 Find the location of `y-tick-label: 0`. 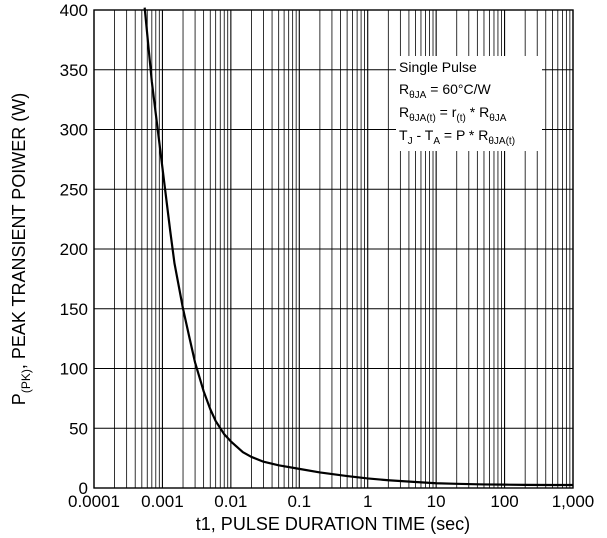

y-tick-label: 0 is located at coordinates (83, 488).